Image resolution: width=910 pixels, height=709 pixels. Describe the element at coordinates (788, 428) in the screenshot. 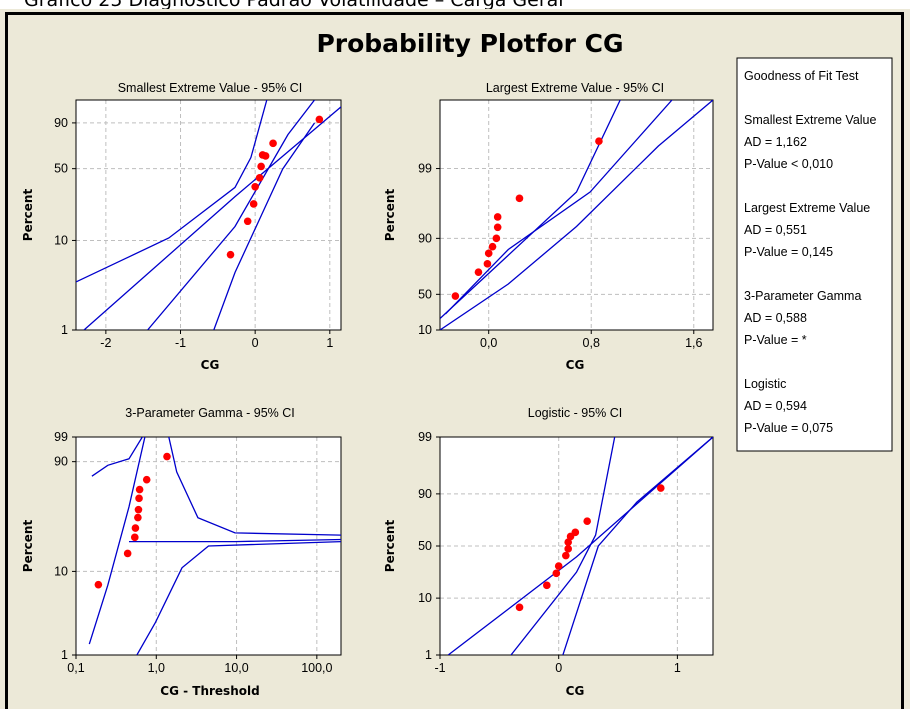

I see `gof-pvalue: P-Value = 0,075` at that location.